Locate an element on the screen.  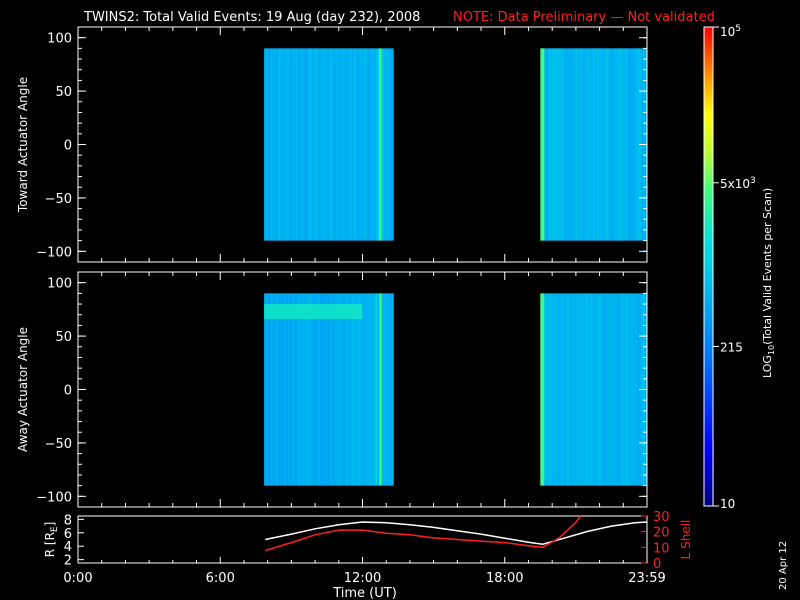
colorbar-tick-label: 215 is located at coordinates (731, 347).